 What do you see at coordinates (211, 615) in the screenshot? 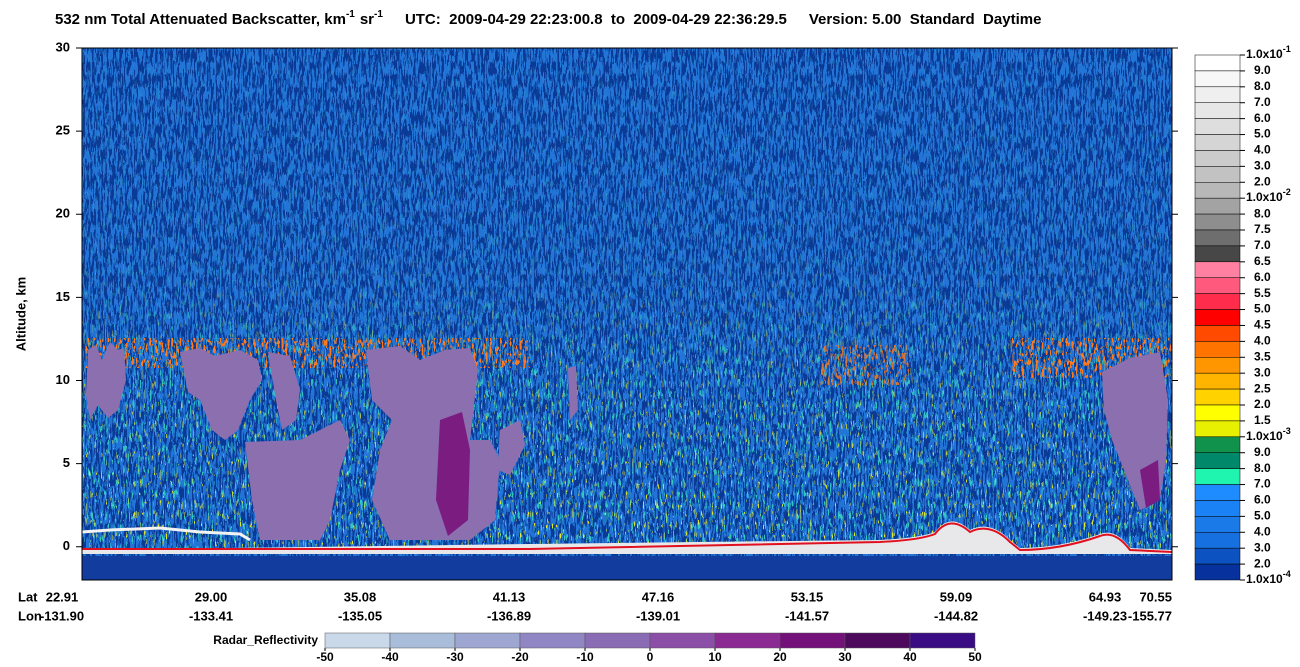
I see `lon-label: -133.41` at bounding box center [211, 615].